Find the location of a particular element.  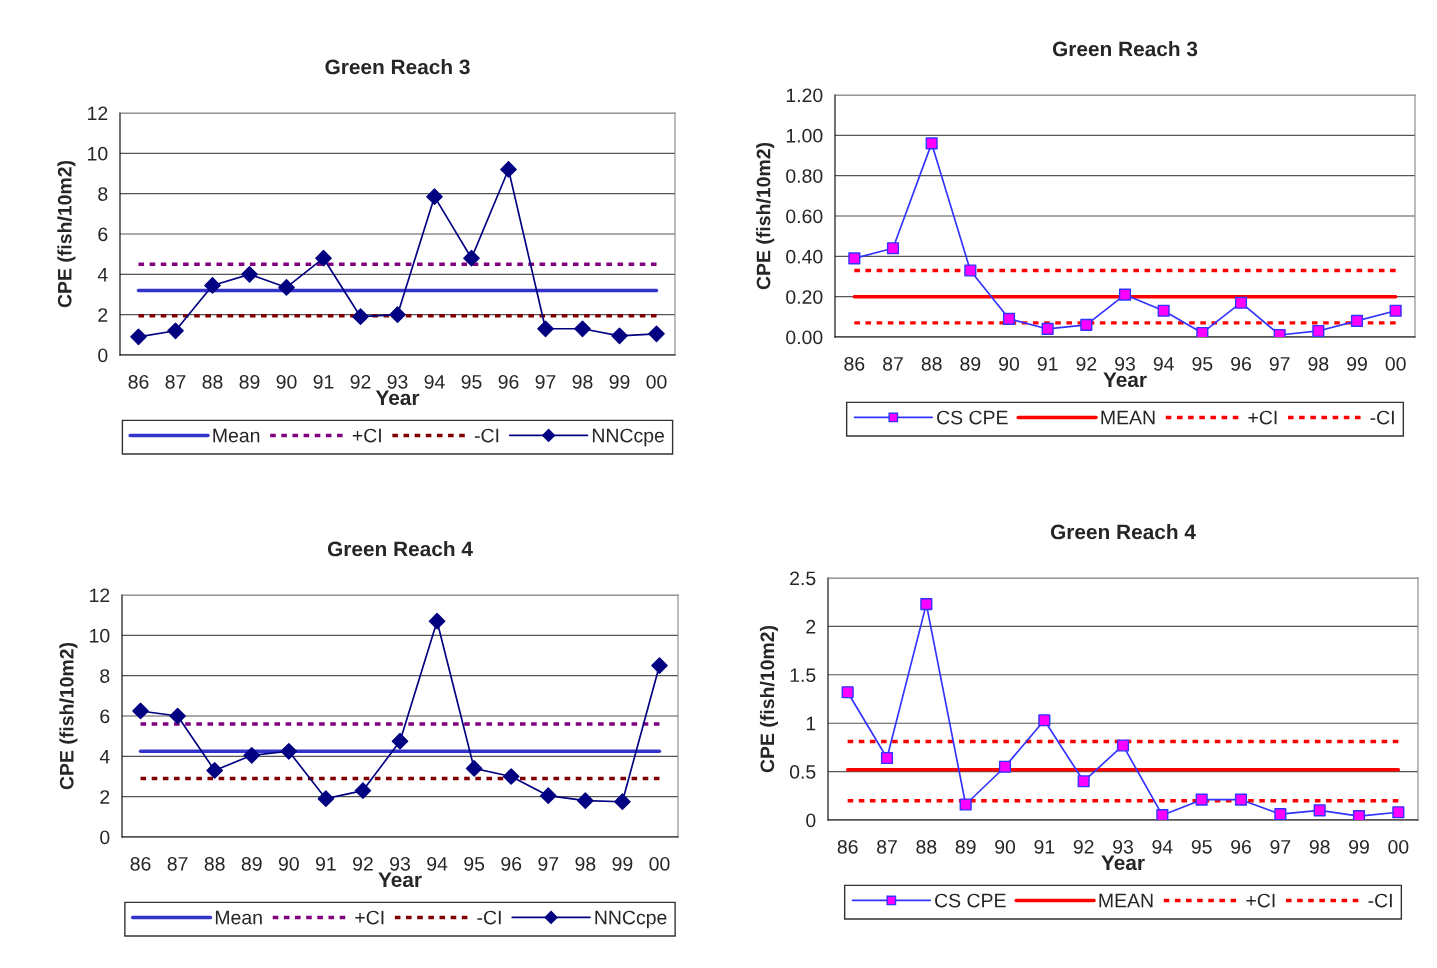

y-tick-label: 0.40 is located at coordinates (804, 256).